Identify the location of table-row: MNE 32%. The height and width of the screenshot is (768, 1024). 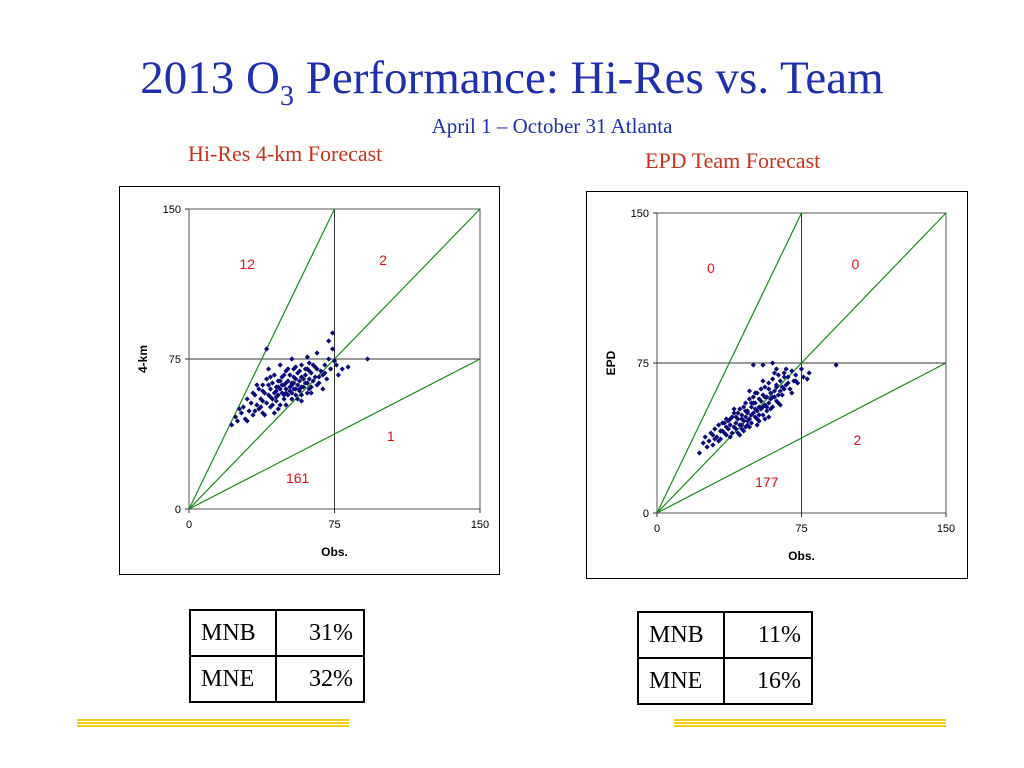
(277, 679).